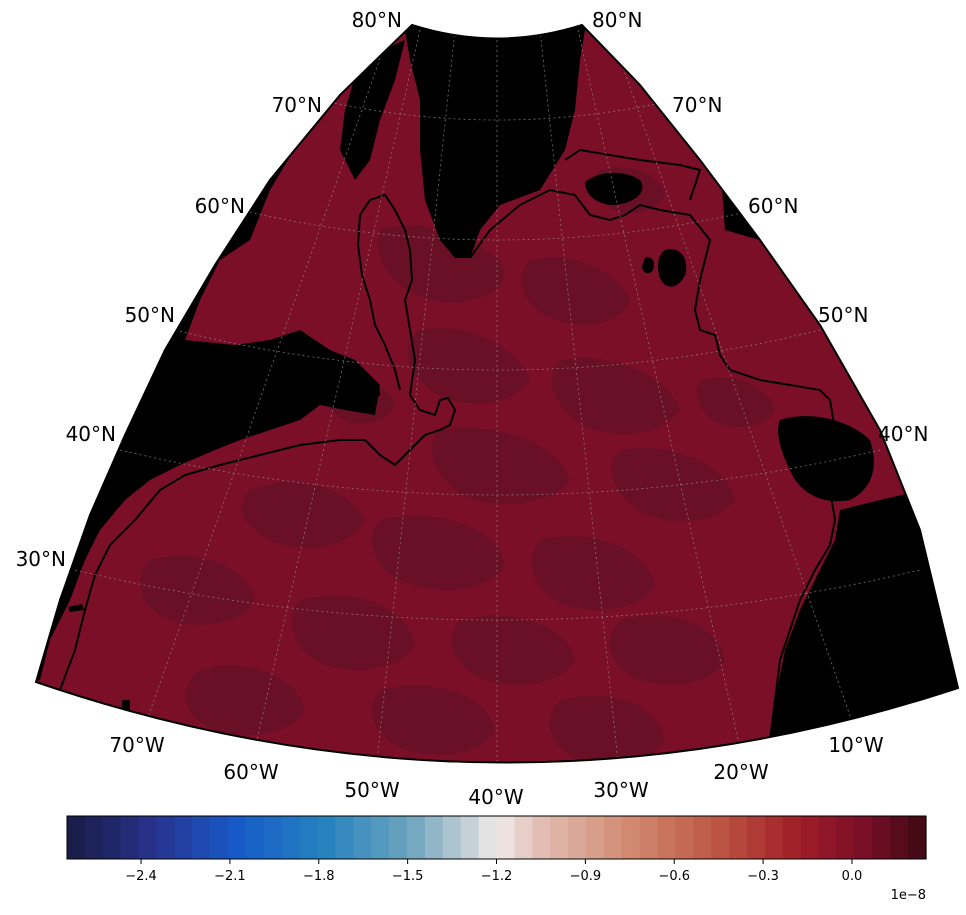  What do you see at coordinates (496, 771) in the screenshot?
I see `lon-labels: 70°W 60°W 50°W 40°W 30°W 20°W 10°W` at bounding box center [496, 771].